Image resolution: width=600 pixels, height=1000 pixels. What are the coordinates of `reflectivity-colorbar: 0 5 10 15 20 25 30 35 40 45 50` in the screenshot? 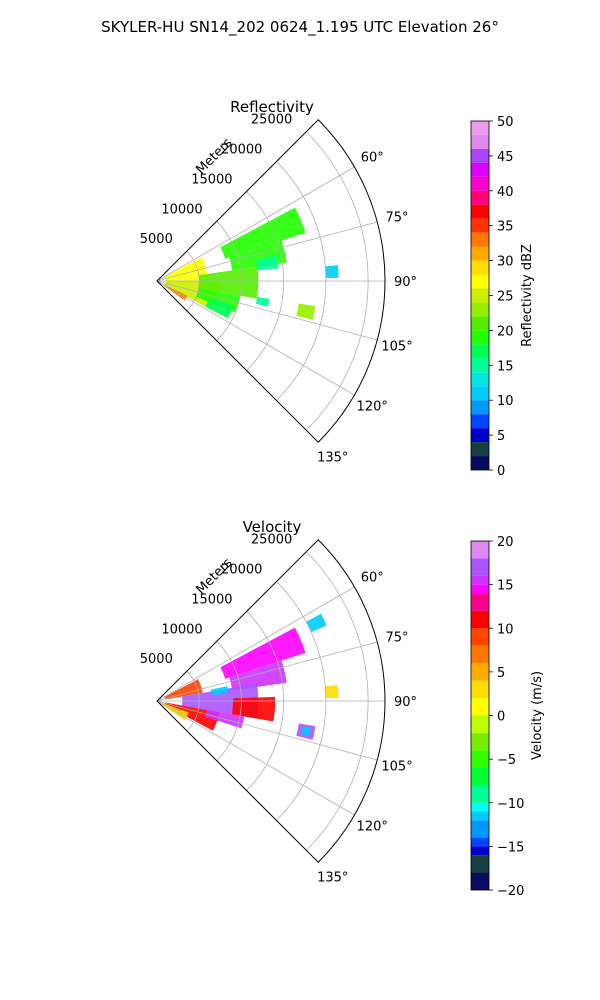 It's located at (492, 297).